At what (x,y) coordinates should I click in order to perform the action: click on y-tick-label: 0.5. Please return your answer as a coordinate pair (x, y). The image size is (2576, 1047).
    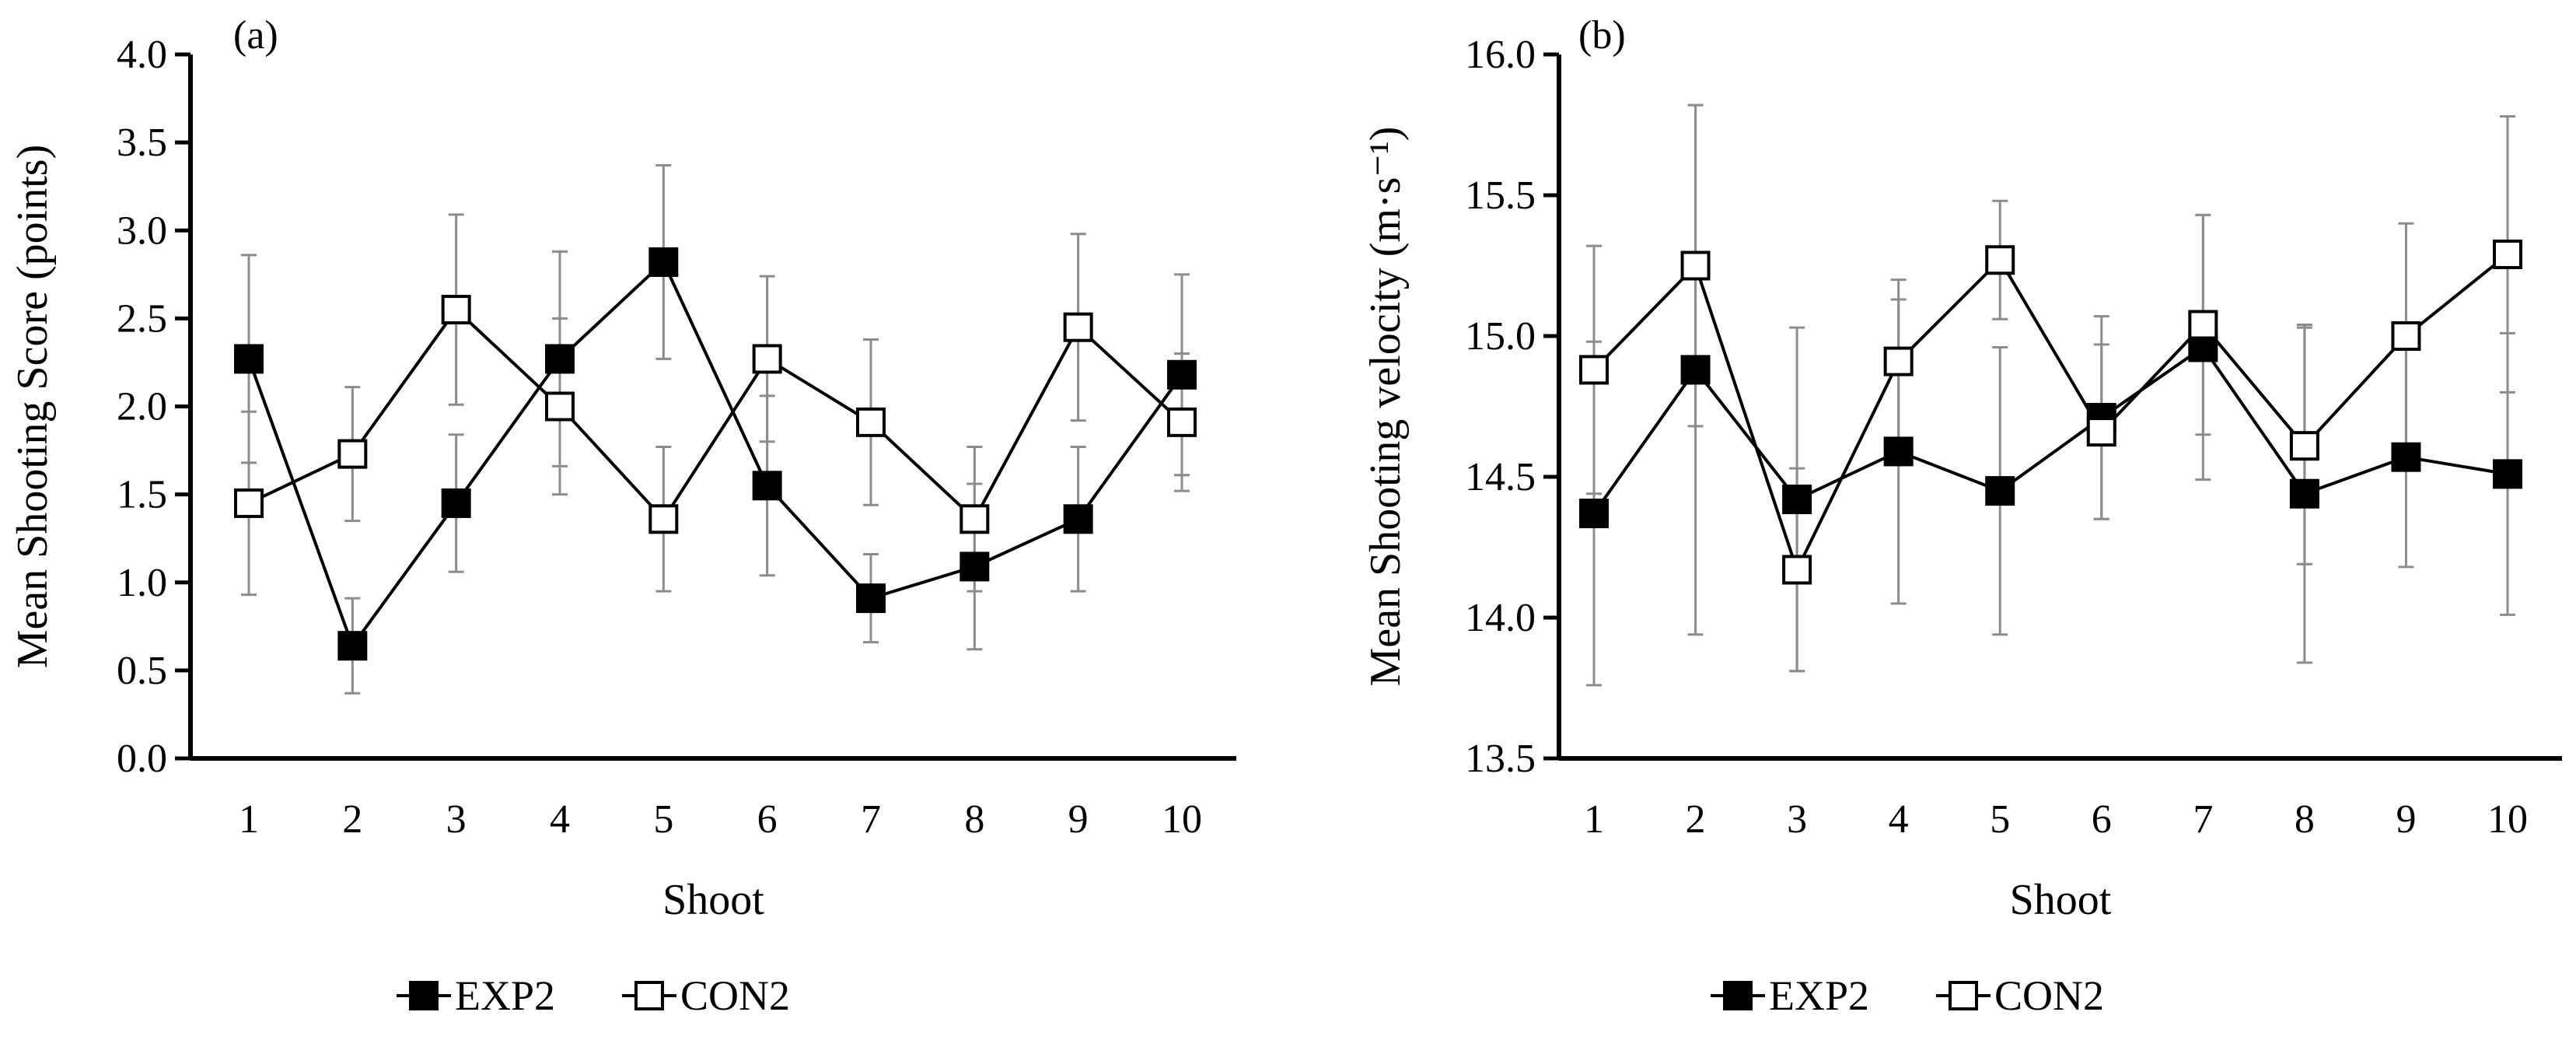
    Looking at the image, I should click on (142, 671).